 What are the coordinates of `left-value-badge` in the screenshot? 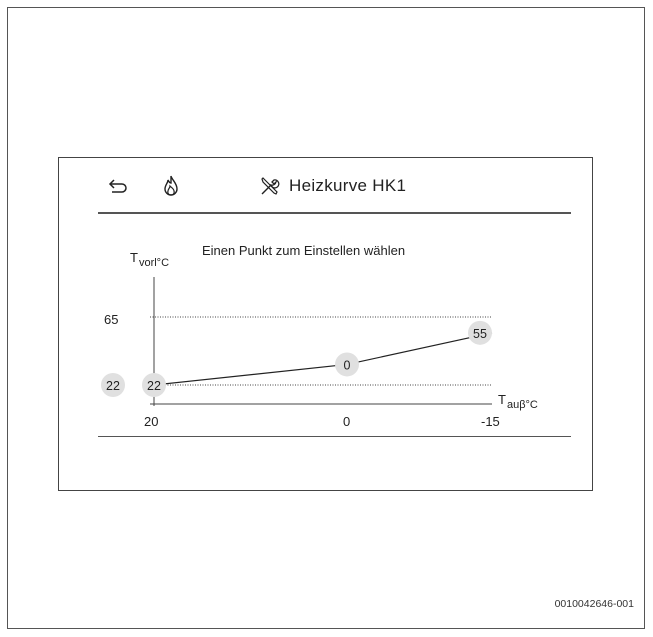 It's located at (113, 385).